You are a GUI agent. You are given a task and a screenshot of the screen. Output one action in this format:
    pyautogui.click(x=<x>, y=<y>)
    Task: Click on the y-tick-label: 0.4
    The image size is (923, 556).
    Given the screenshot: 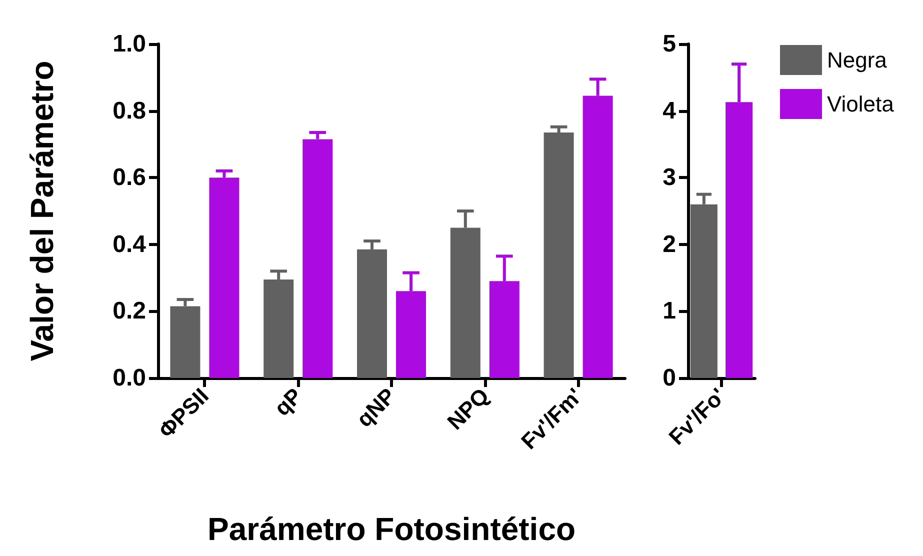 What is the action you would take?
    pyautogui.click(x=129, y=244)
    